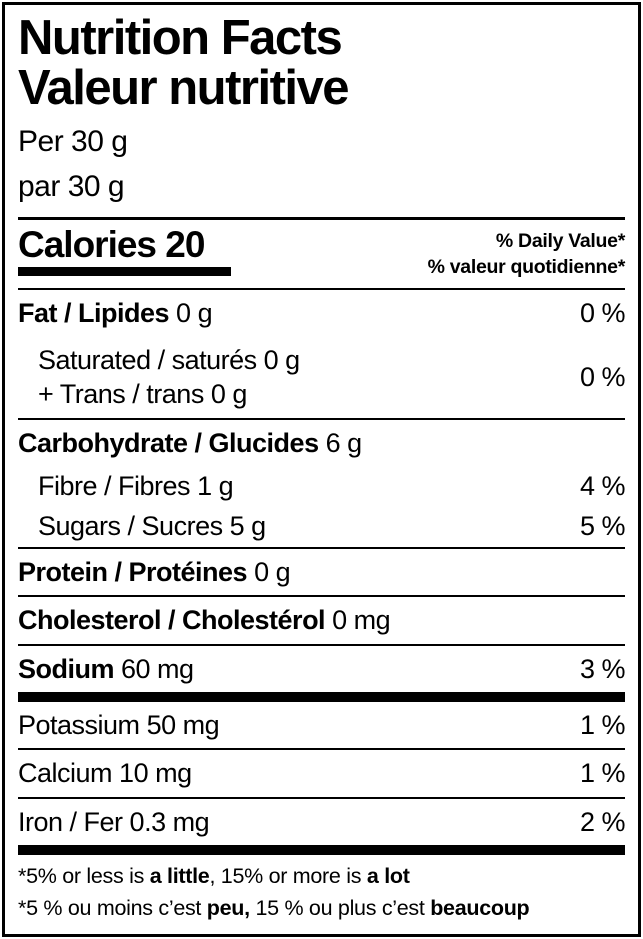  Describe the element at coordinates (106, 668) in the screenshot. I see `nutrient-name: Sodium 60 mg` at that location.